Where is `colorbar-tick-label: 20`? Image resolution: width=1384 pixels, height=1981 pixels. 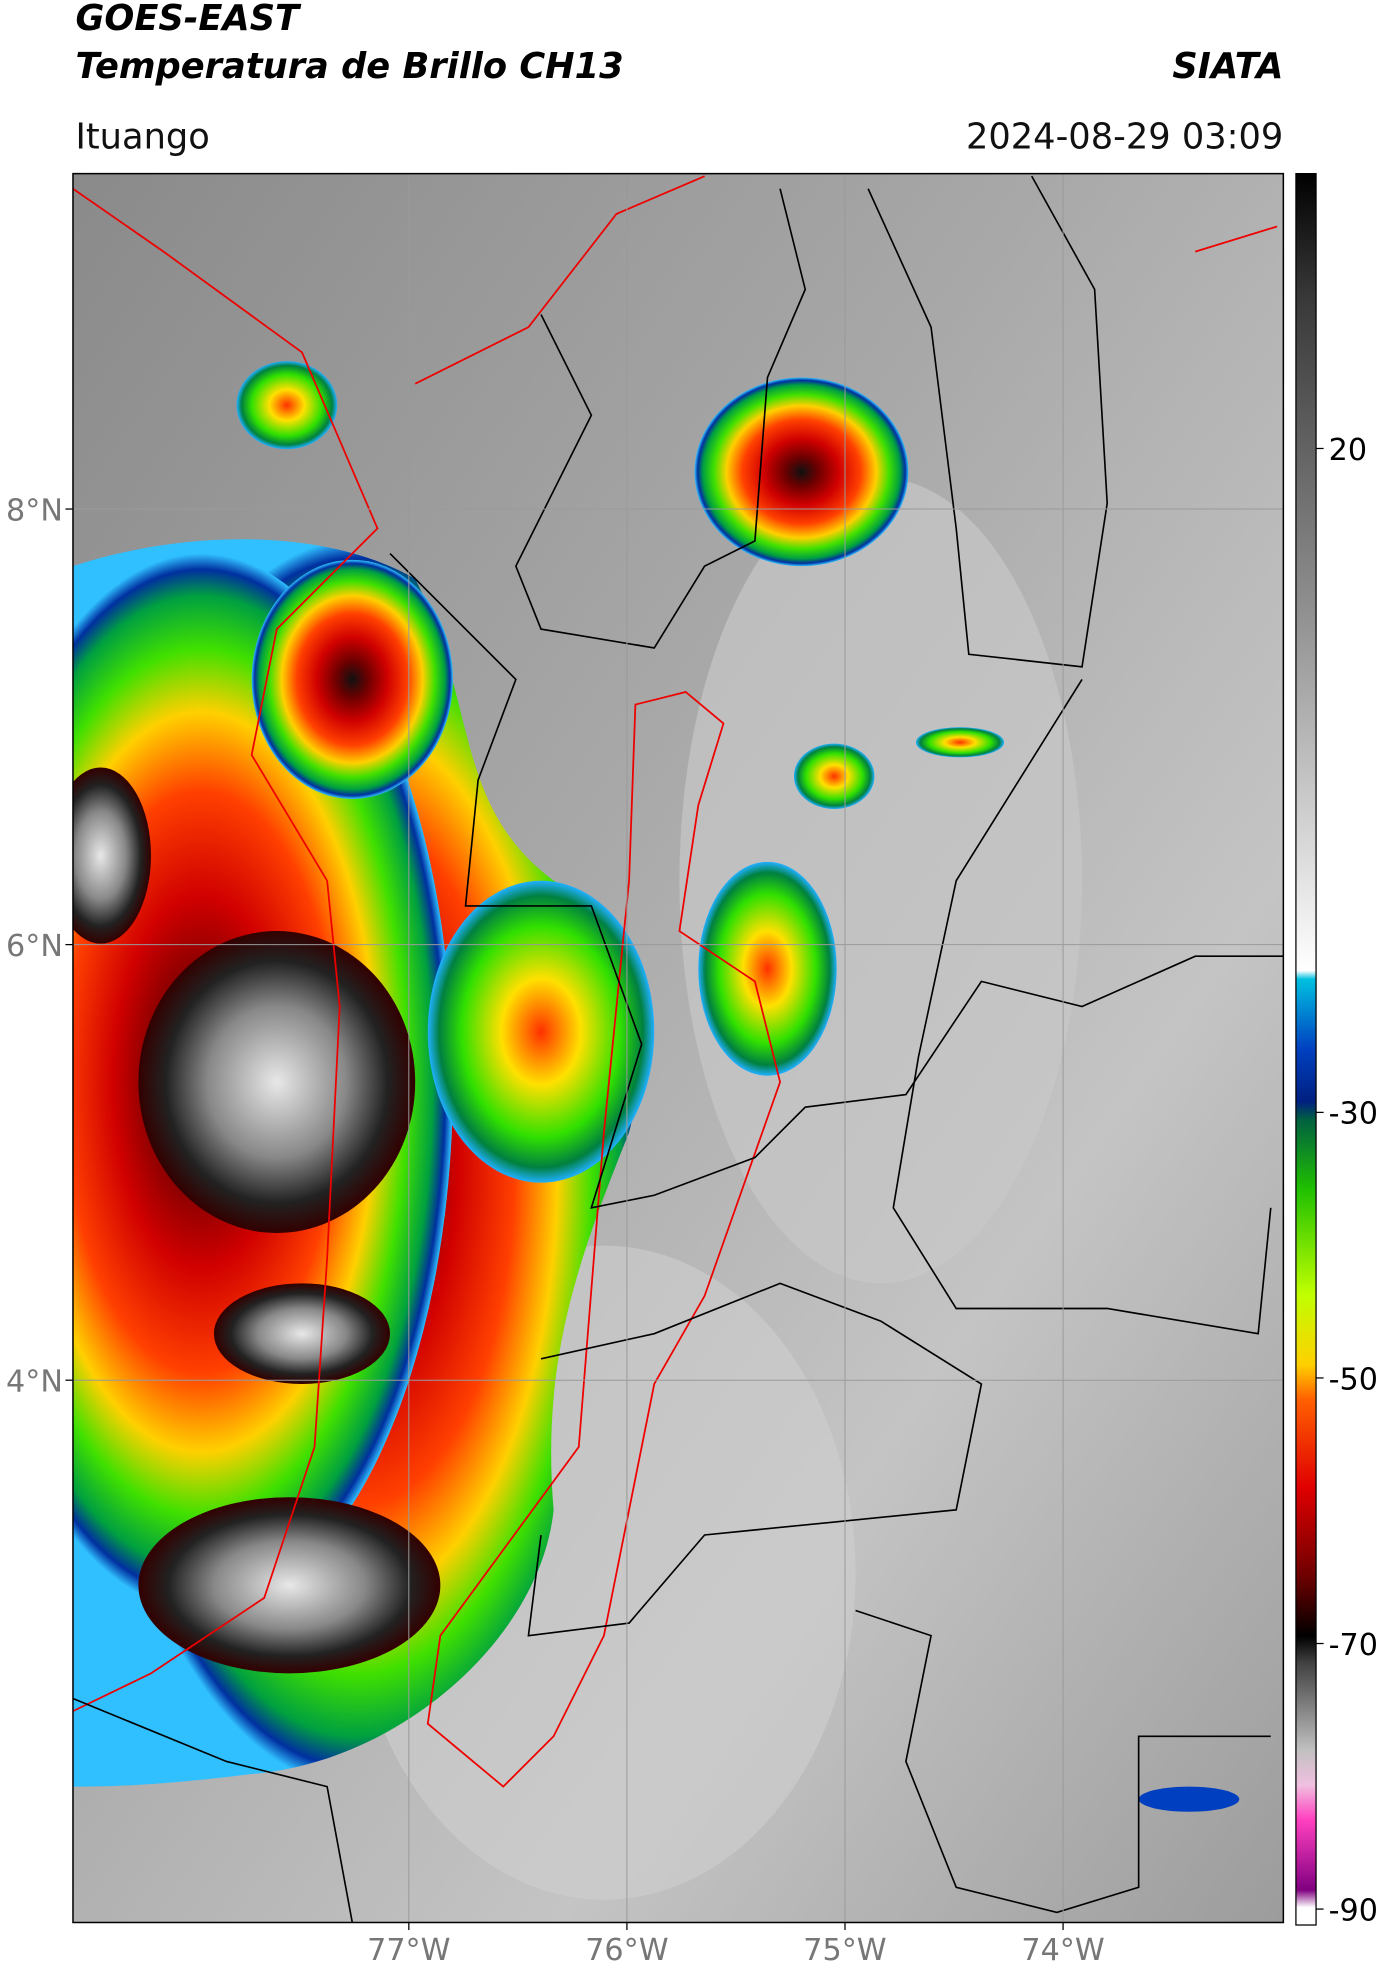
colorbar-tick-label: 20 is located at coordinates (1348, 450).